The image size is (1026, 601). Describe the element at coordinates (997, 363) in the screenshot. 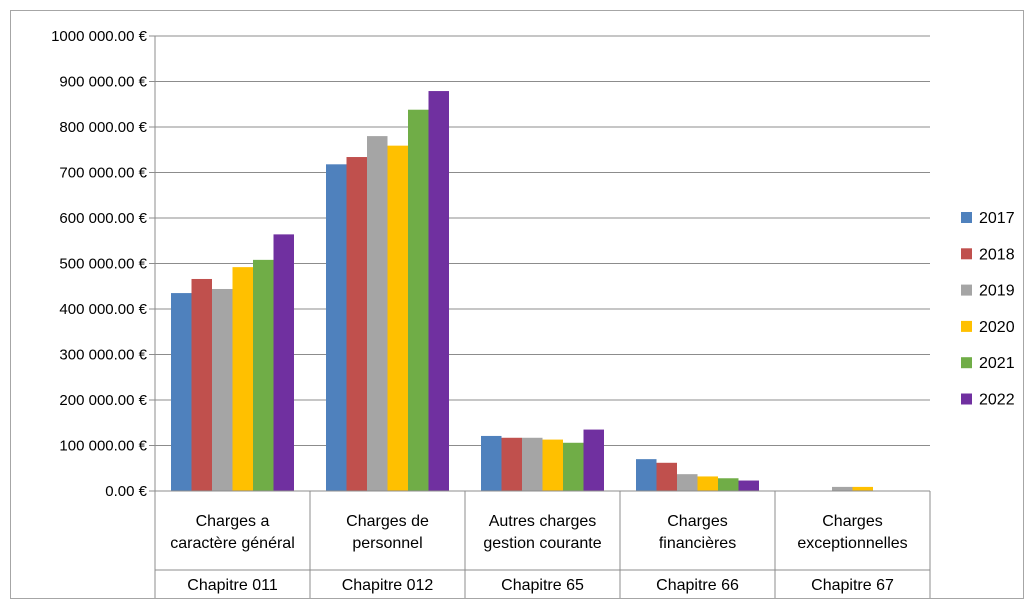

I see `legend-label-2021: 2021` at that location.